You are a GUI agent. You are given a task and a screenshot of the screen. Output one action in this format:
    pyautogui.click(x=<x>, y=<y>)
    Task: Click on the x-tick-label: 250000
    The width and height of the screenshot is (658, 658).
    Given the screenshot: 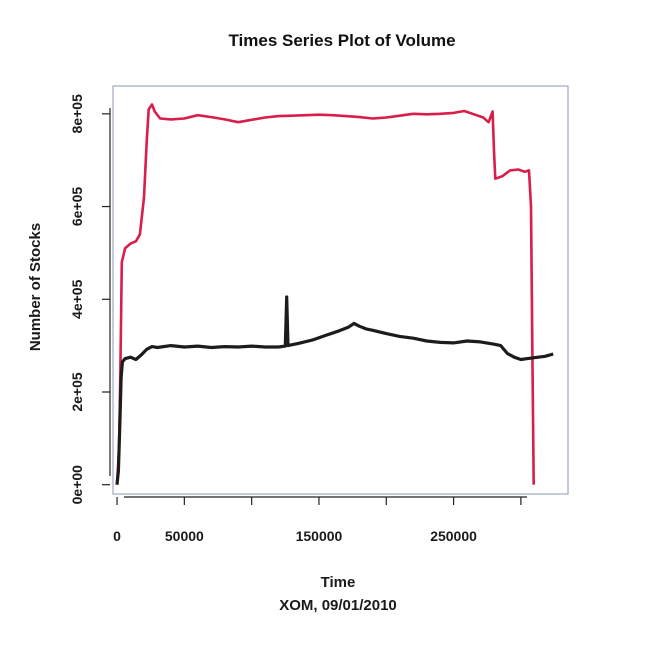 What is the action you would take?
    pyautogui.click(x=453, y=536)
    